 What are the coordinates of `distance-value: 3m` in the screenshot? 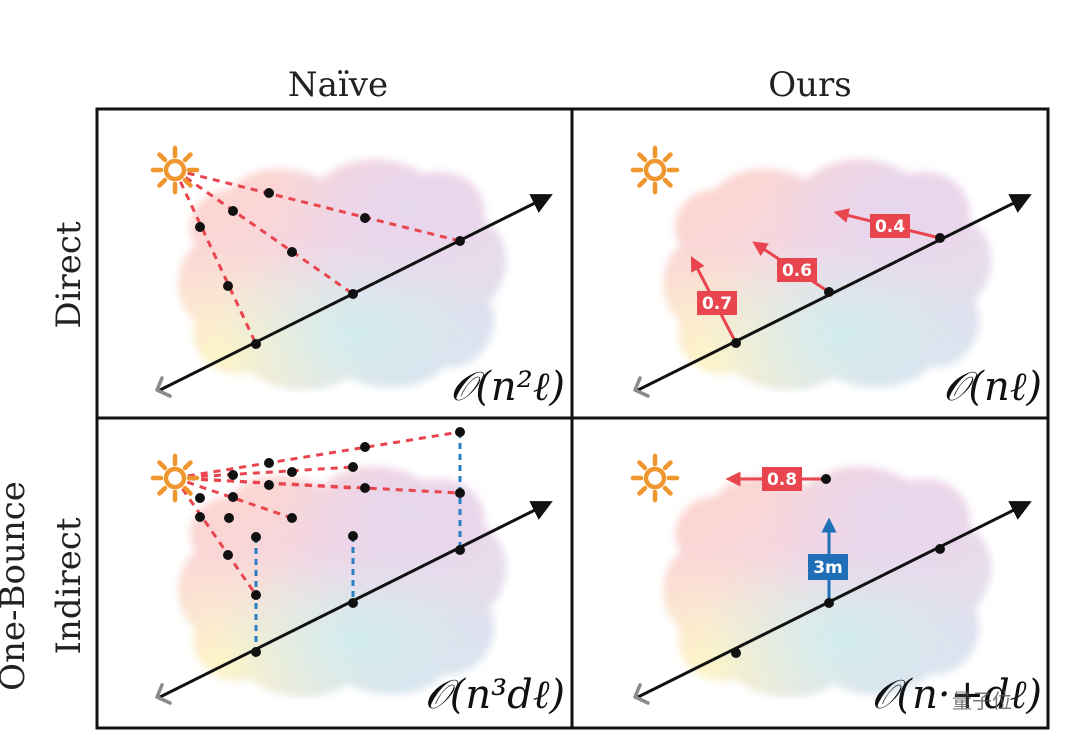 It's located at (828, 568).